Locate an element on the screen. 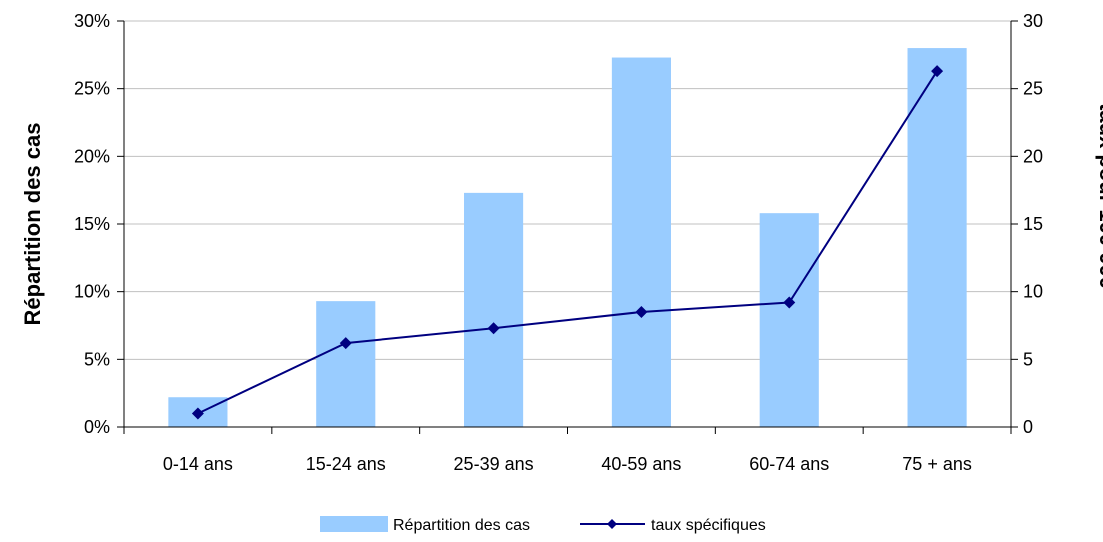  left-tick-label: 20% is located at coordinates (92, 156).